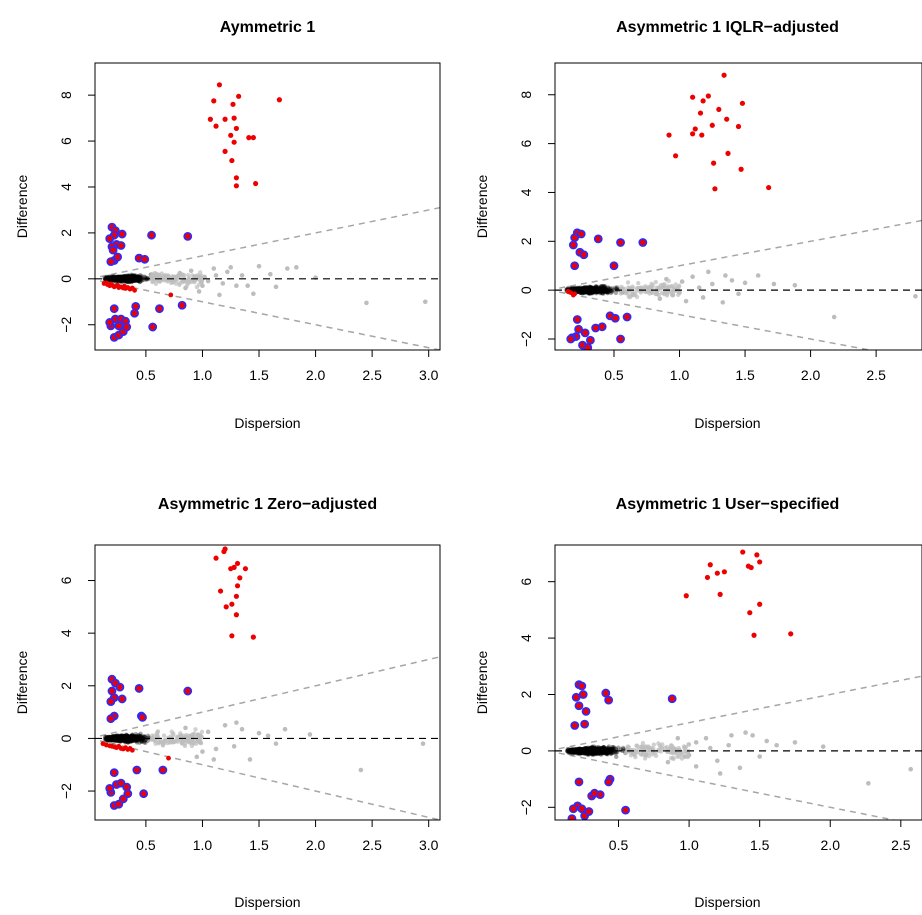 This screenshot has width=922, height=915. What do you see at coordinates (267, 206) in the screenshot?
I see `plot-frame` at bounding box center [267, 206].